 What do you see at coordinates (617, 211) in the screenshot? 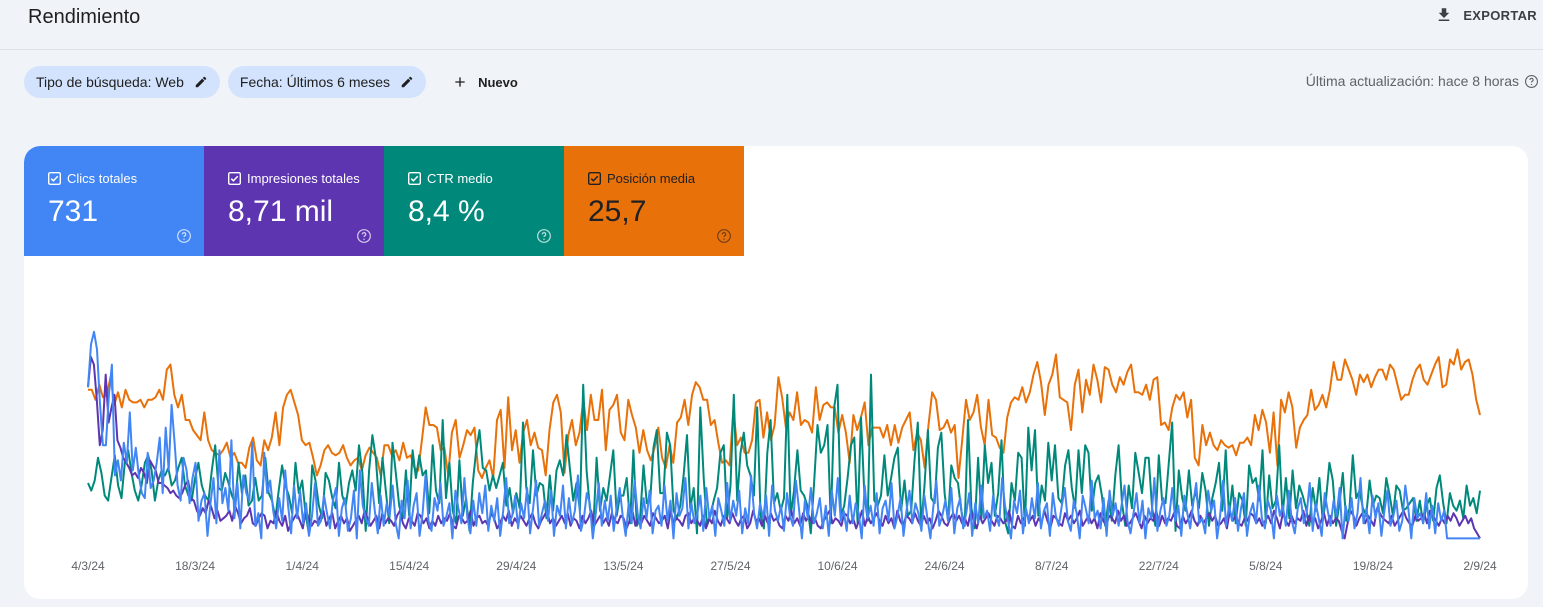
I see `metric-value: 25,7` at bounding box center [617, 211].